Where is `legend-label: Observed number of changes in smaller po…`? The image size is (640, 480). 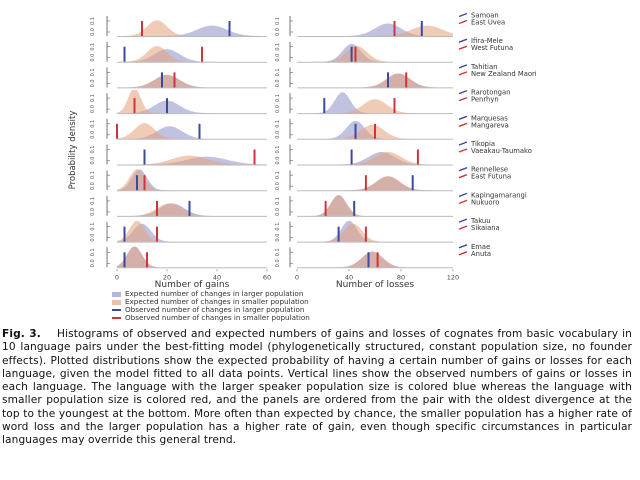
legend-label: Observed number of changes in smaller po… is located at coordinates (217, 317).